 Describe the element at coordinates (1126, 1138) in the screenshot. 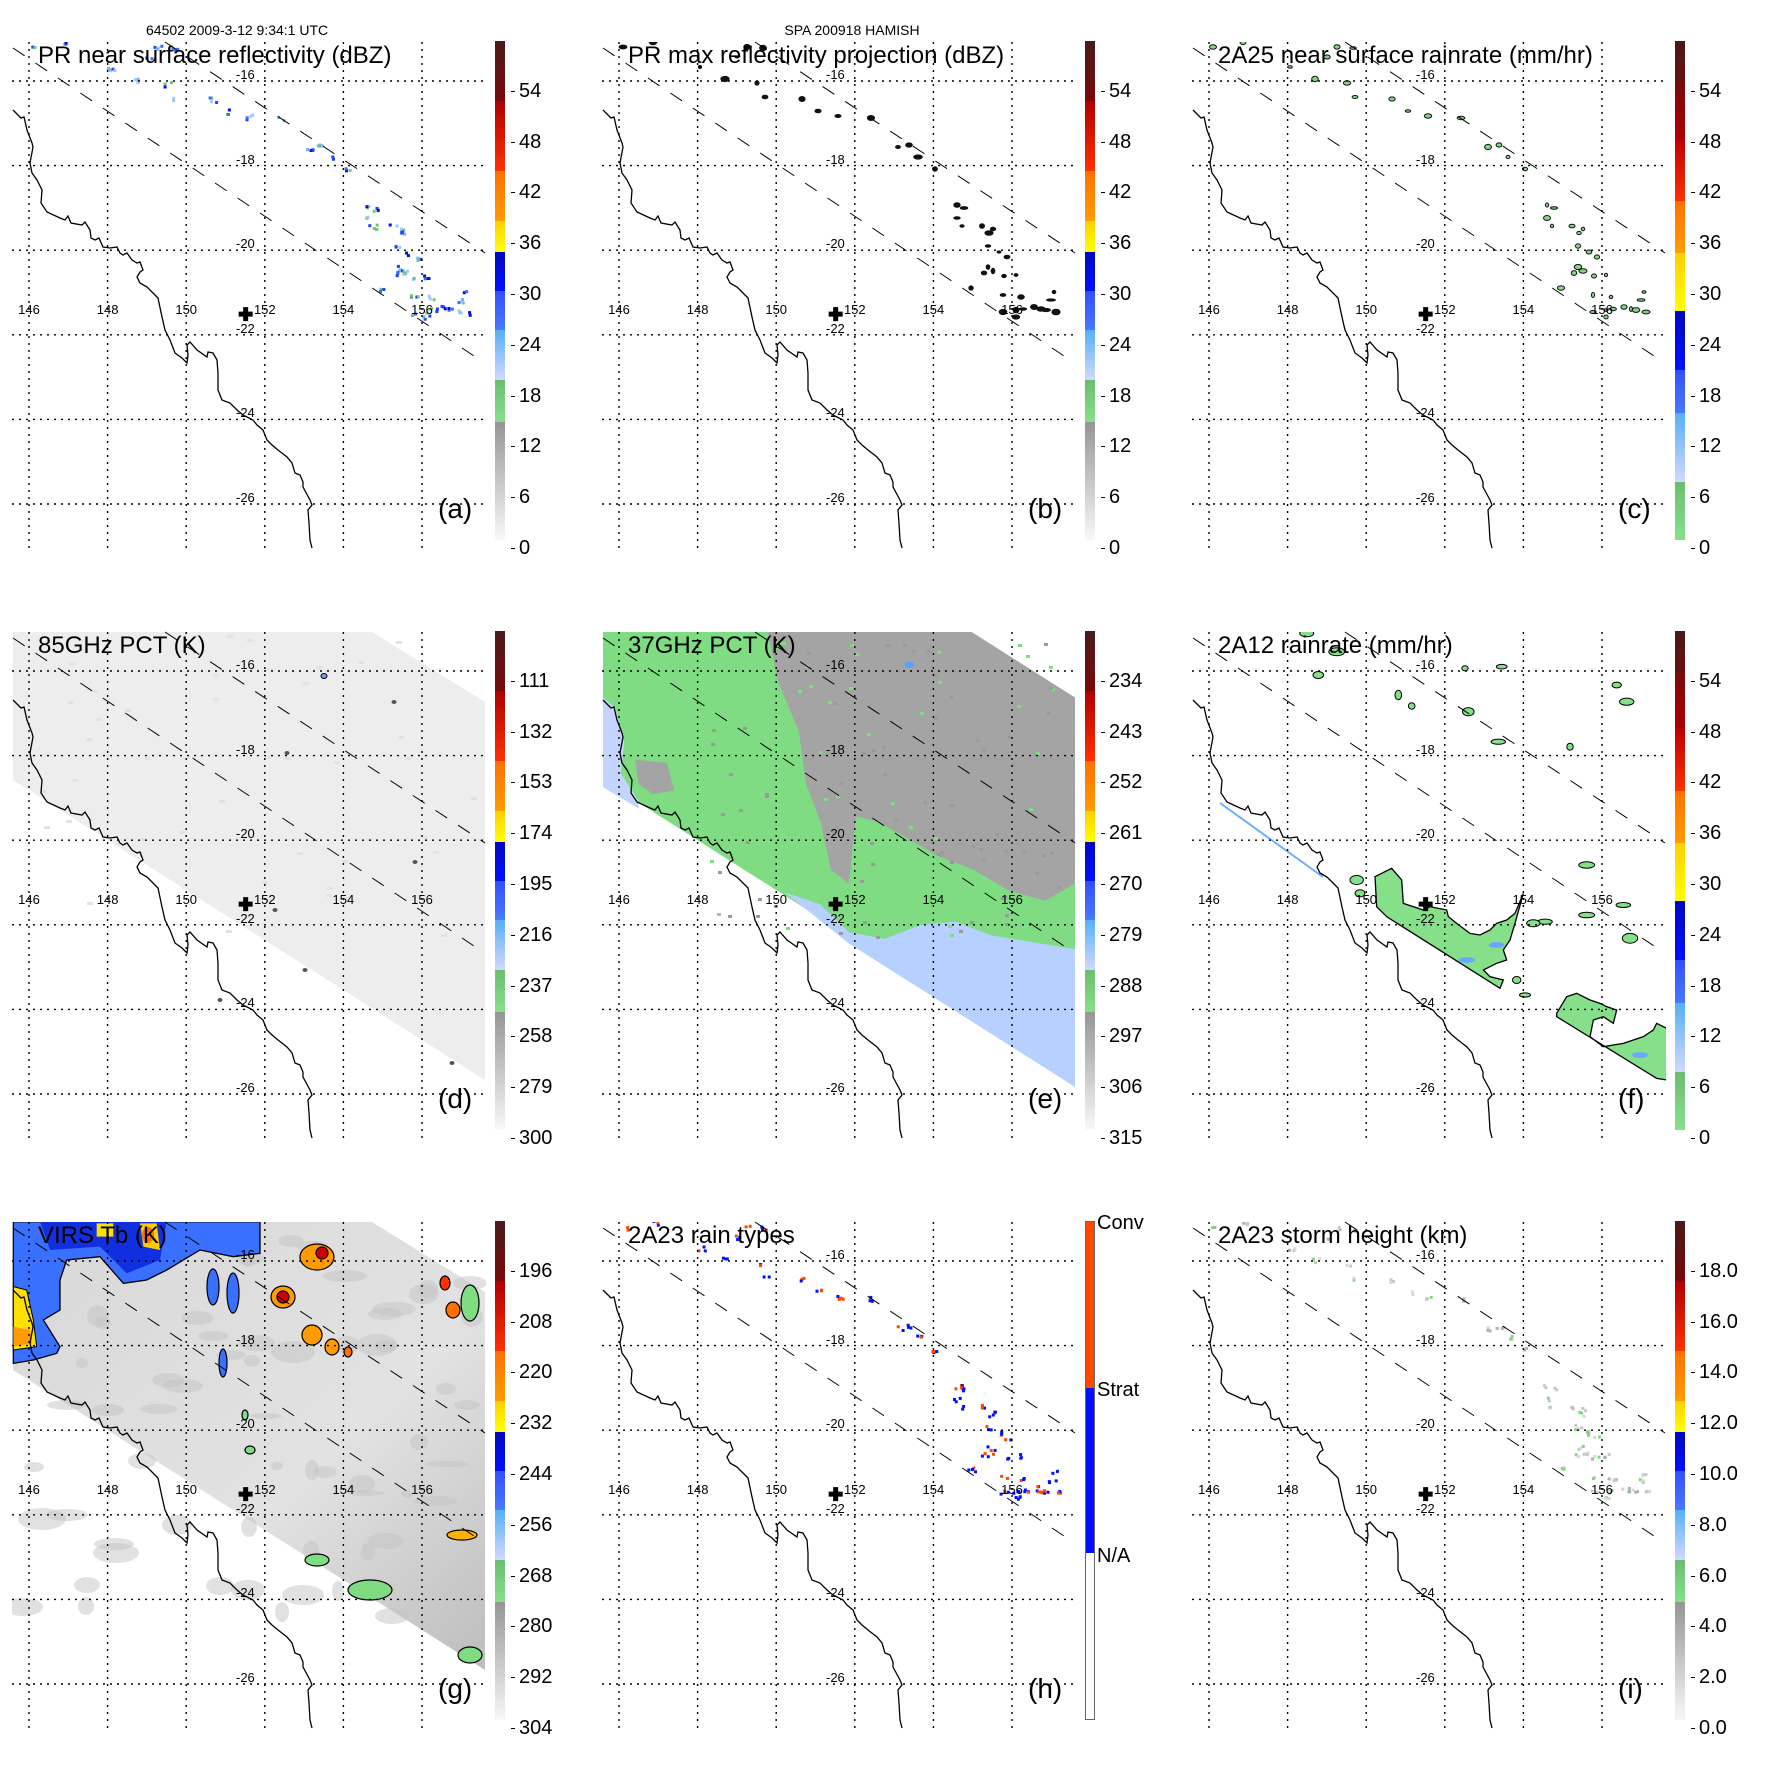

I see `colorbar-label: 315` at that location.